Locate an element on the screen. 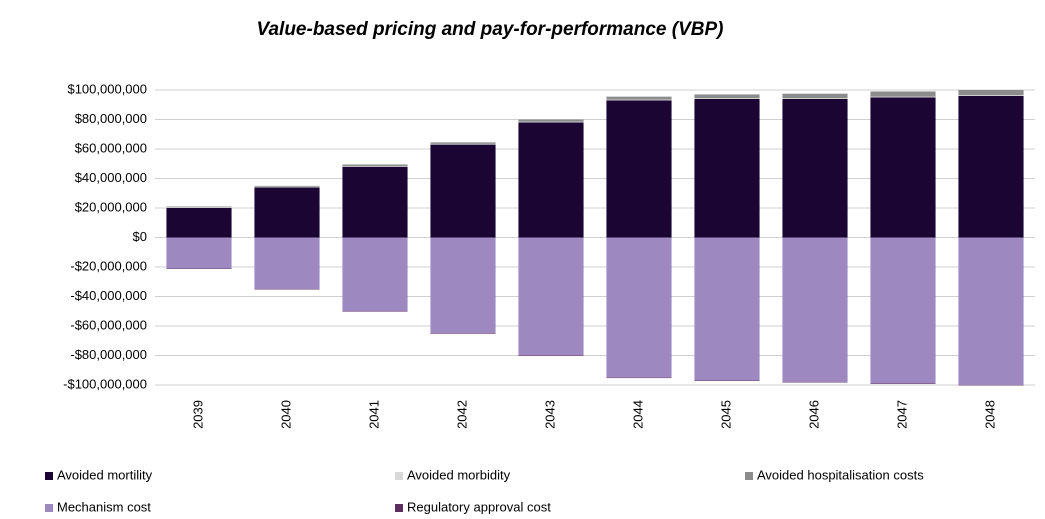  y-tick-label: $40,000,000 is located at coordinates (111, 177).